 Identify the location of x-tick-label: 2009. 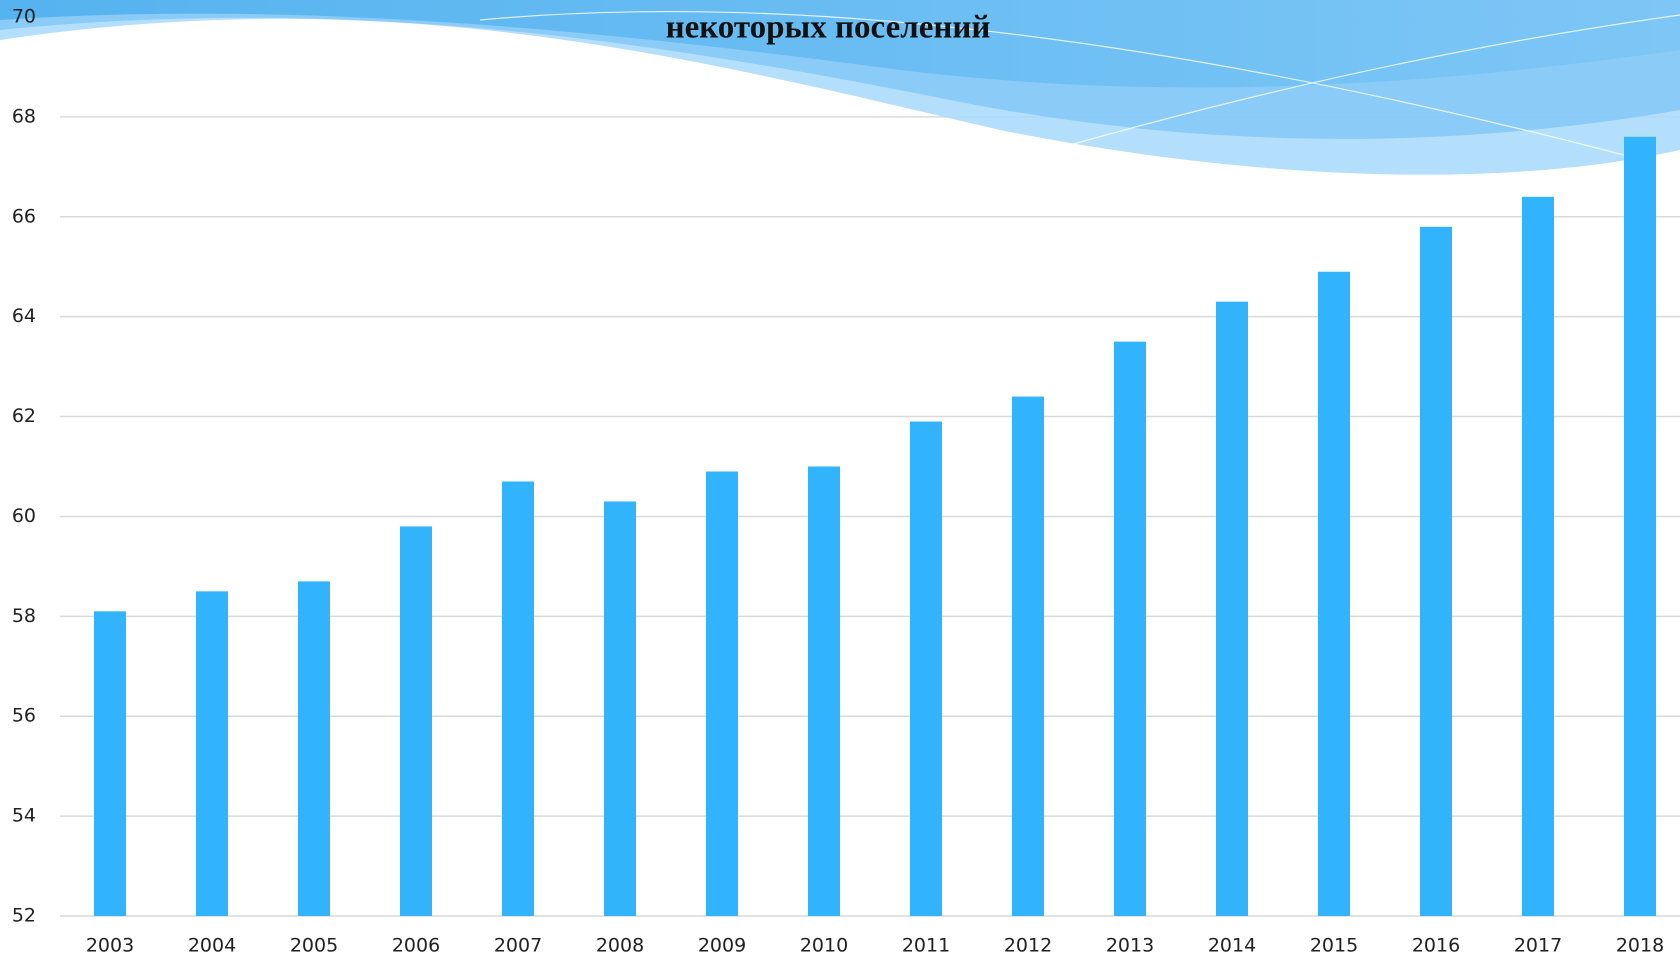
(722, 946).